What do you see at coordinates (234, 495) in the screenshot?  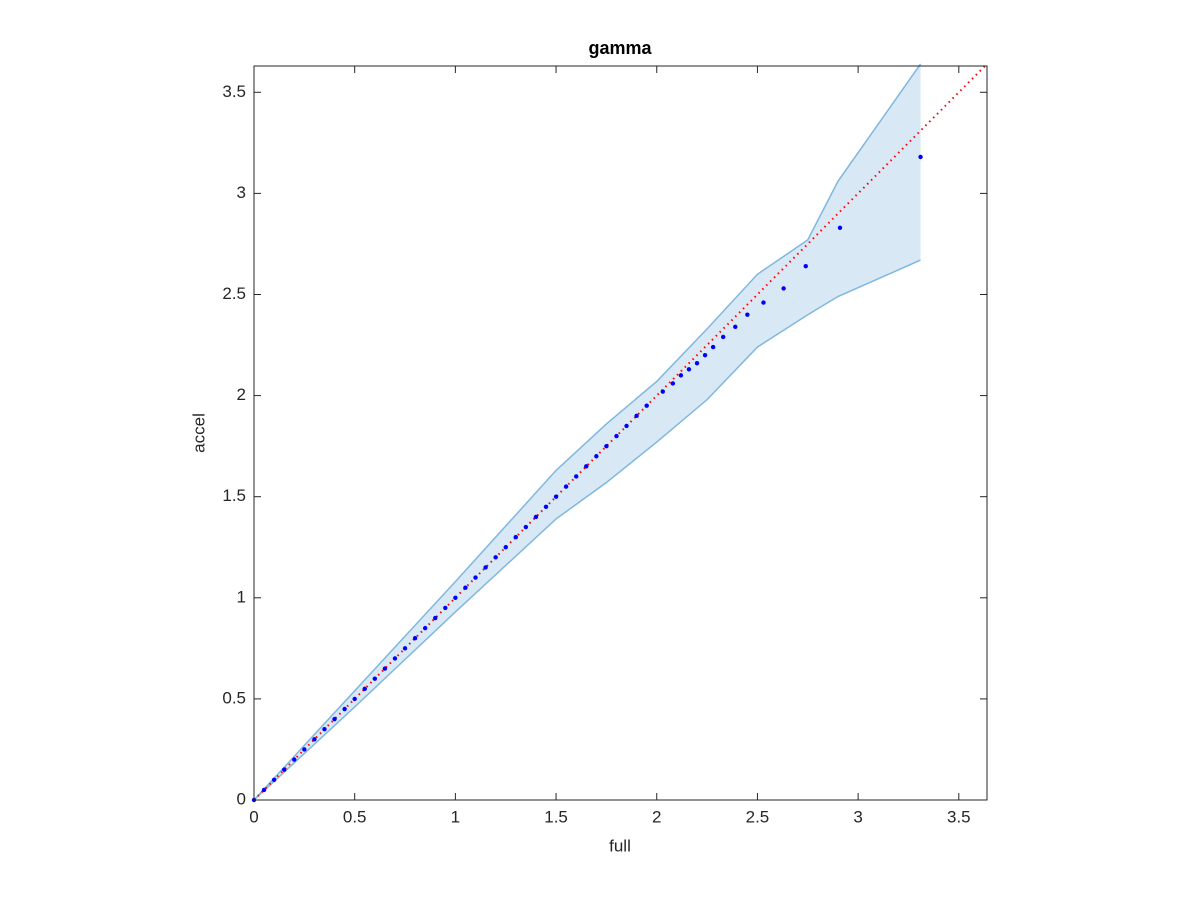 I see `y-tick-label: 1.5` at bounding box center [234, 495].